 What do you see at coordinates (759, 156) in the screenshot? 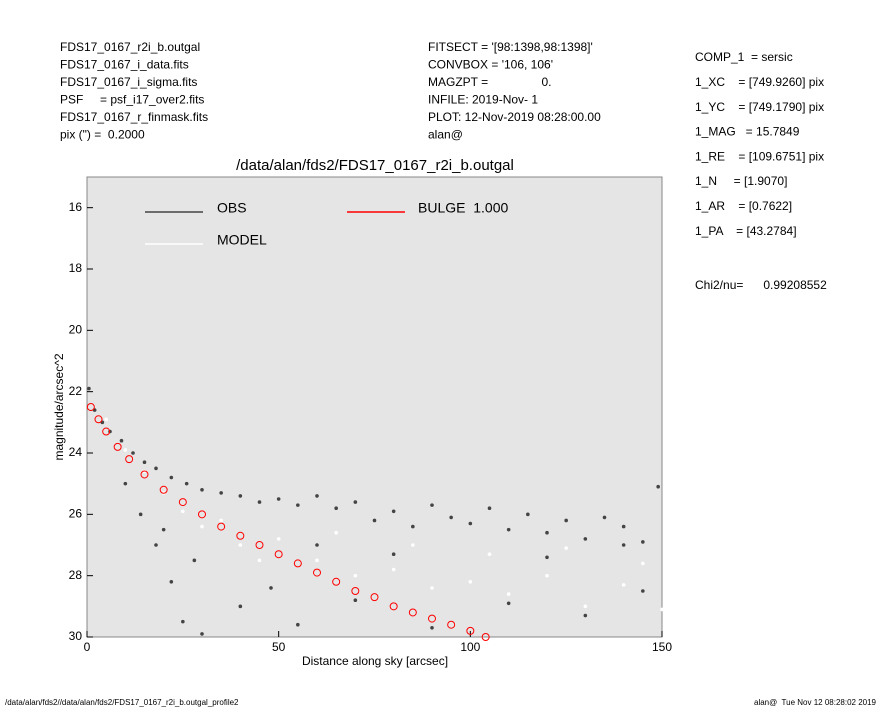
I see `header-right-line: 1_RE = [109.6751] pix` at bounding box center [759, 156].